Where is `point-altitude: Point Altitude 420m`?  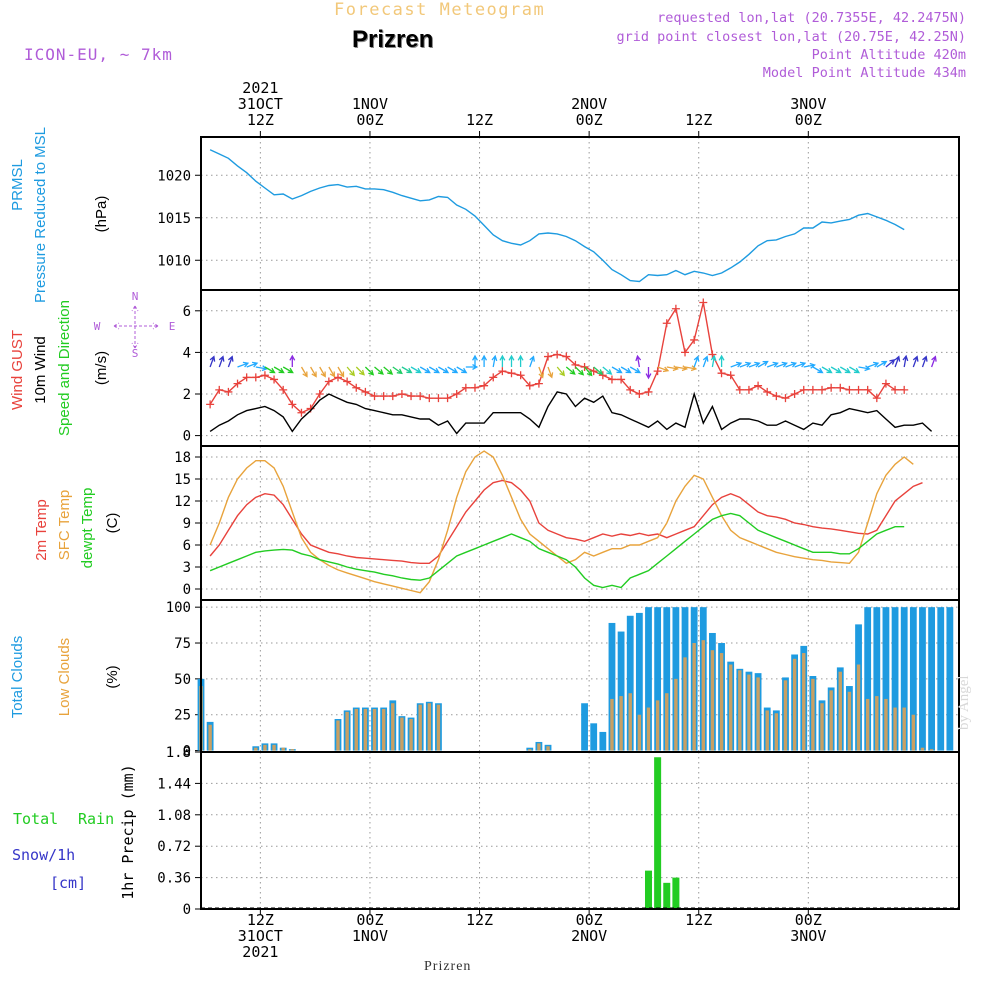
point-altitude: Point Altitude 420m is located at coordinates (888, 55).